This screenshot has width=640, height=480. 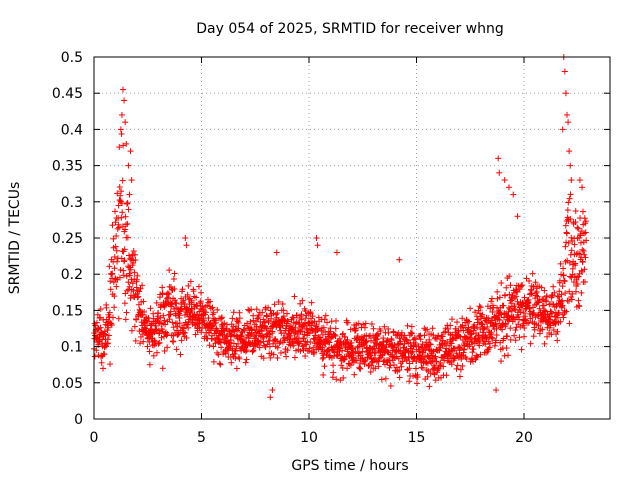 I want to click on y-tick-label: 0.15, so click(x=67, y=311).